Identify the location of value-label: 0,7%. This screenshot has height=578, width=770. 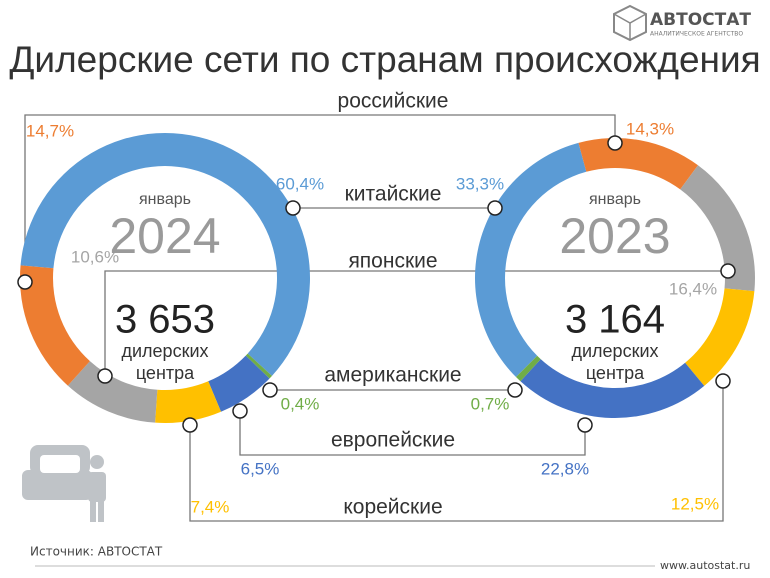
(490, 403).